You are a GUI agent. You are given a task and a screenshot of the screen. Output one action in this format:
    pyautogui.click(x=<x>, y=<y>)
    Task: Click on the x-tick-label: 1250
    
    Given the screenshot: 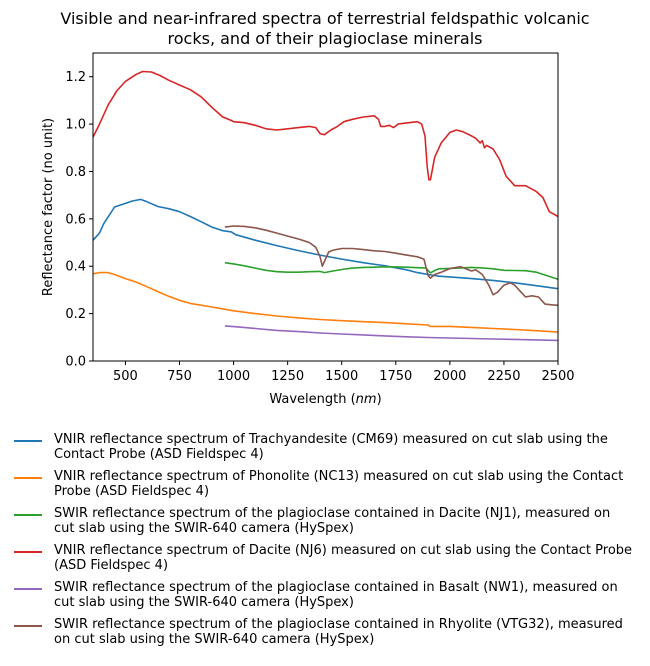 What is the action you would take?
    pyautogui.click(x=287, y=376)
    